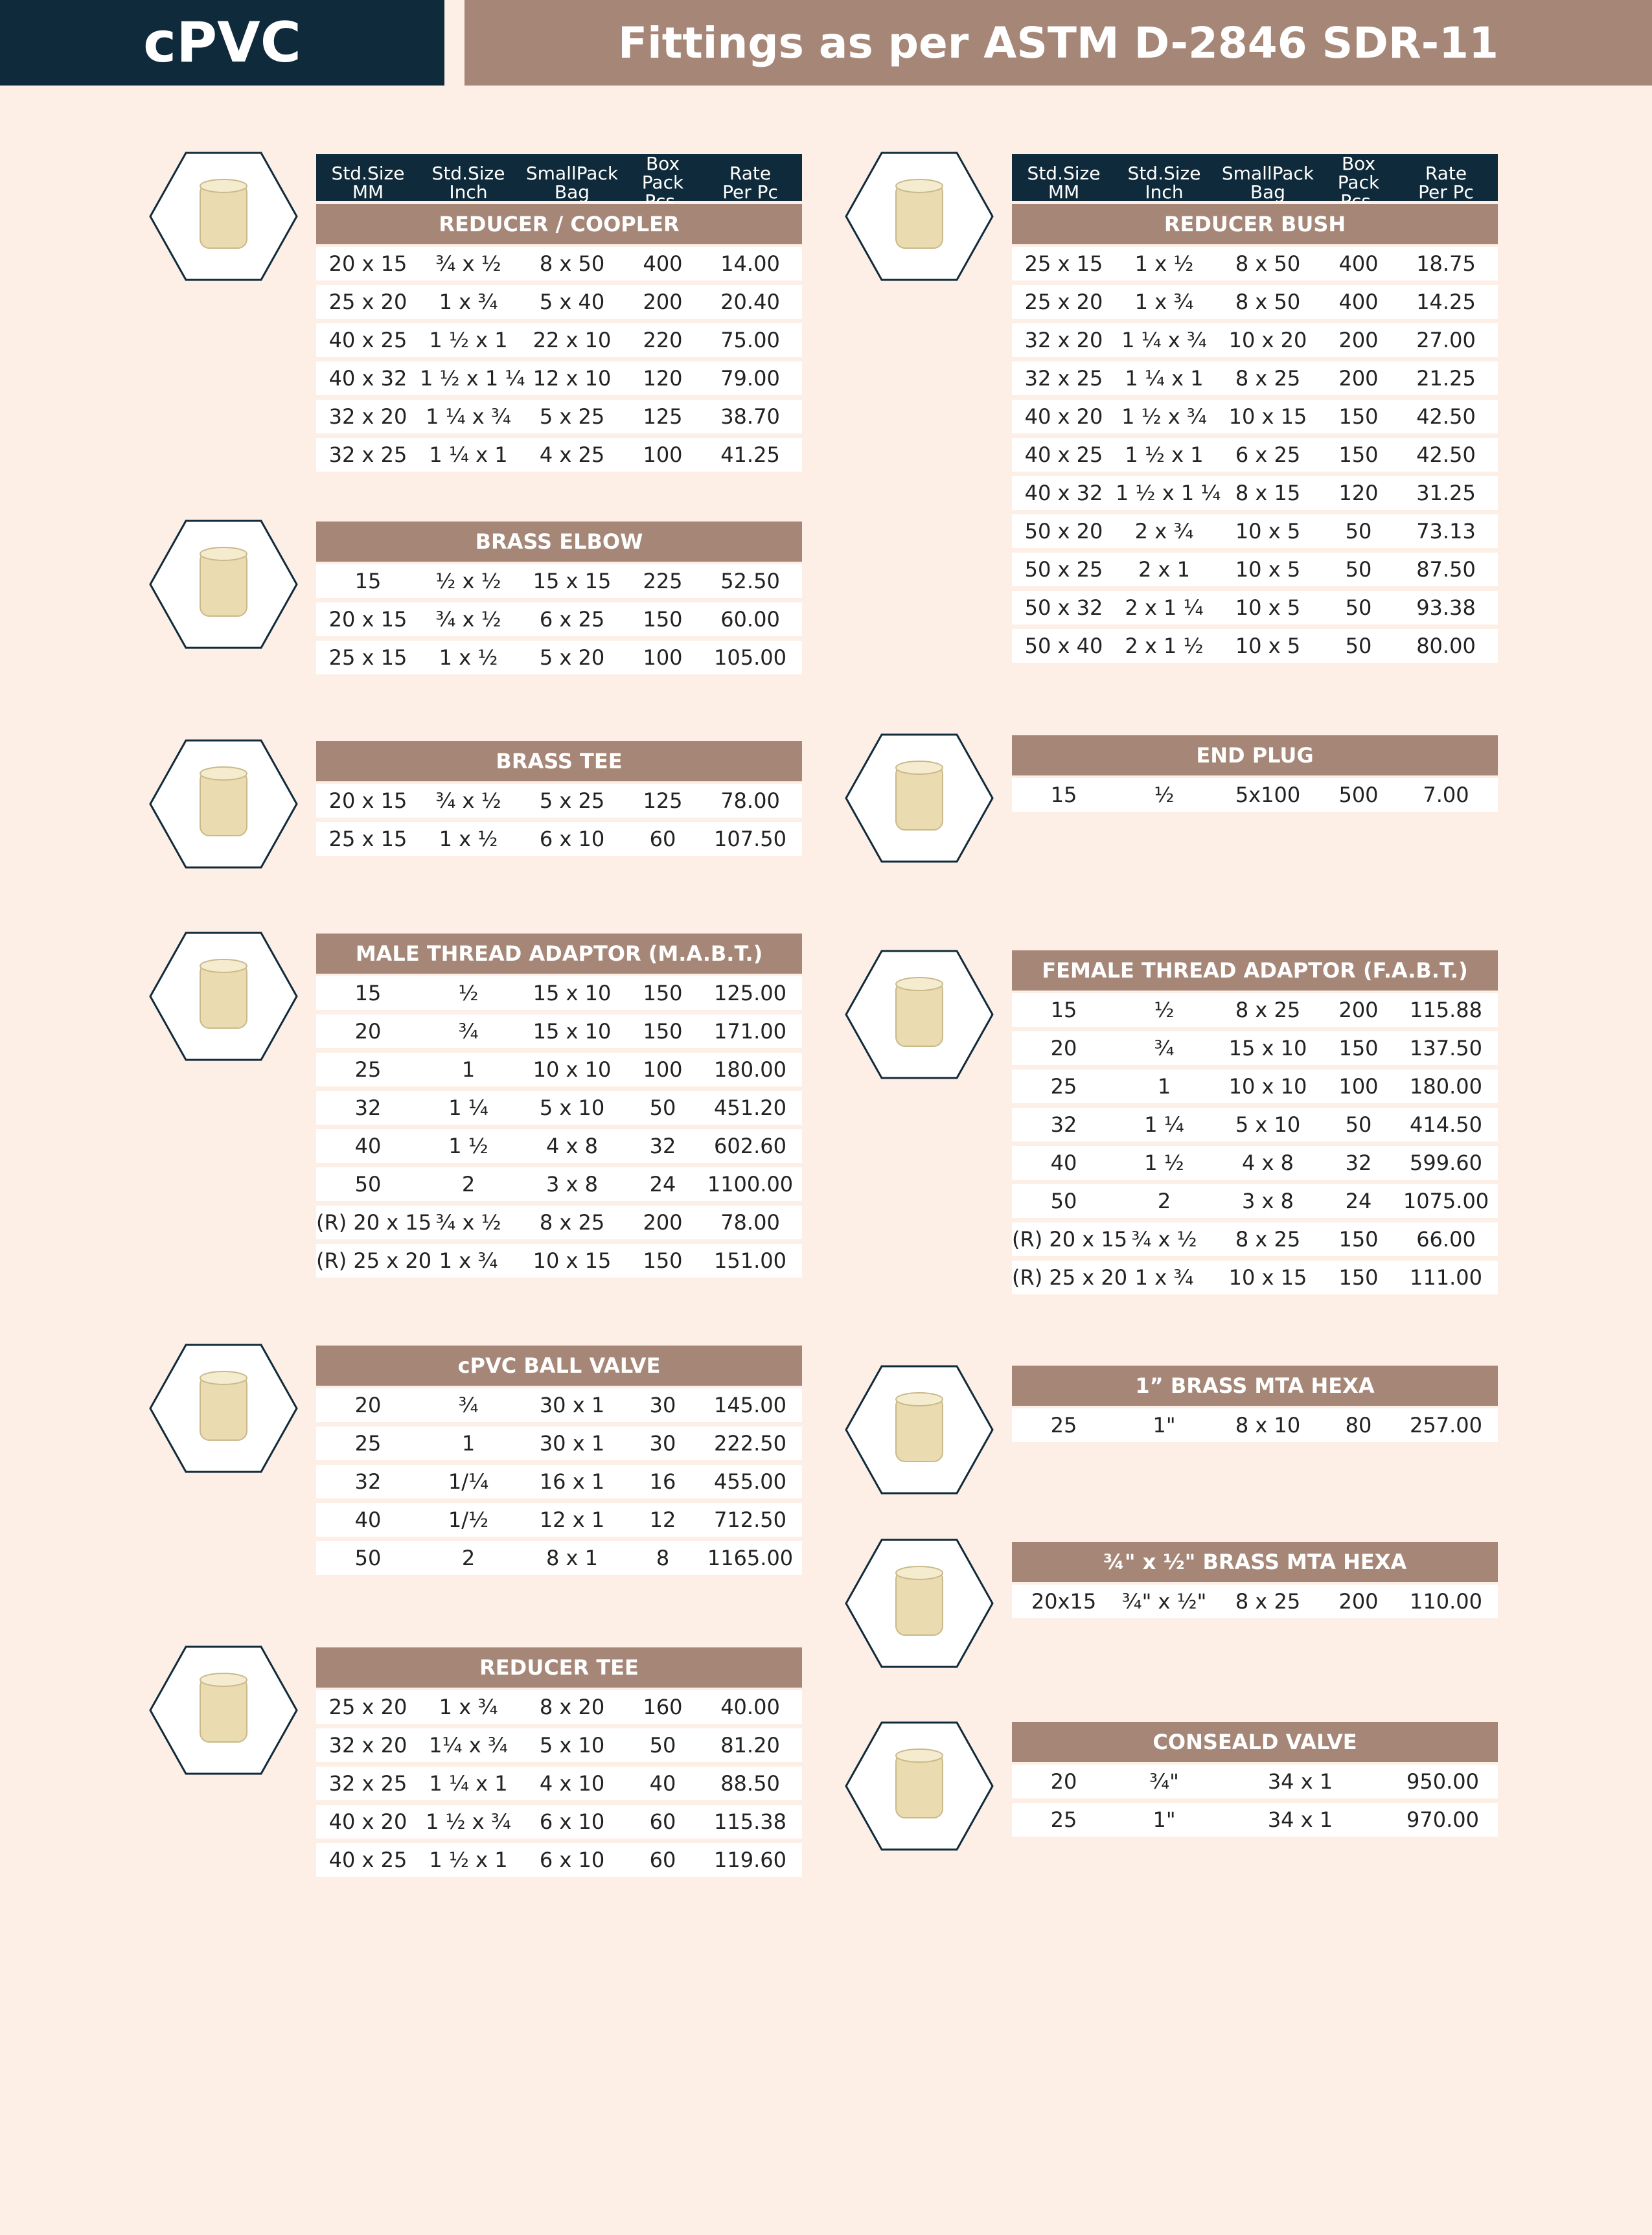 The height and width of the screenshot is (2235, 1652). Describe the element at coordinates (662, 1184) in the screenshot. I see `table-cell: 24` at that location.